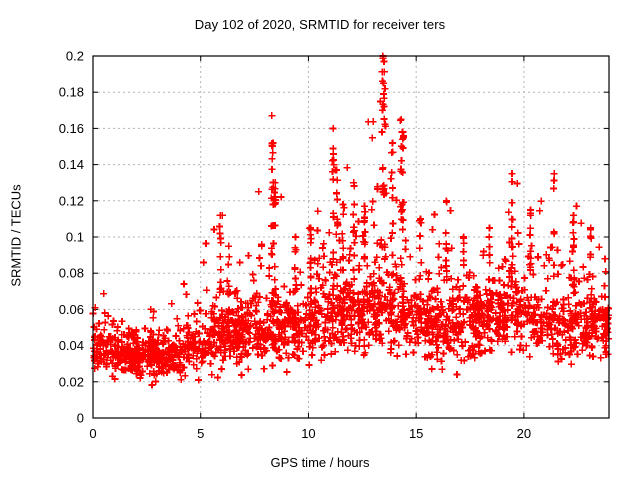 The image size is (640, 480). I want to click on x-tick-label: 10, so click(308, 433).